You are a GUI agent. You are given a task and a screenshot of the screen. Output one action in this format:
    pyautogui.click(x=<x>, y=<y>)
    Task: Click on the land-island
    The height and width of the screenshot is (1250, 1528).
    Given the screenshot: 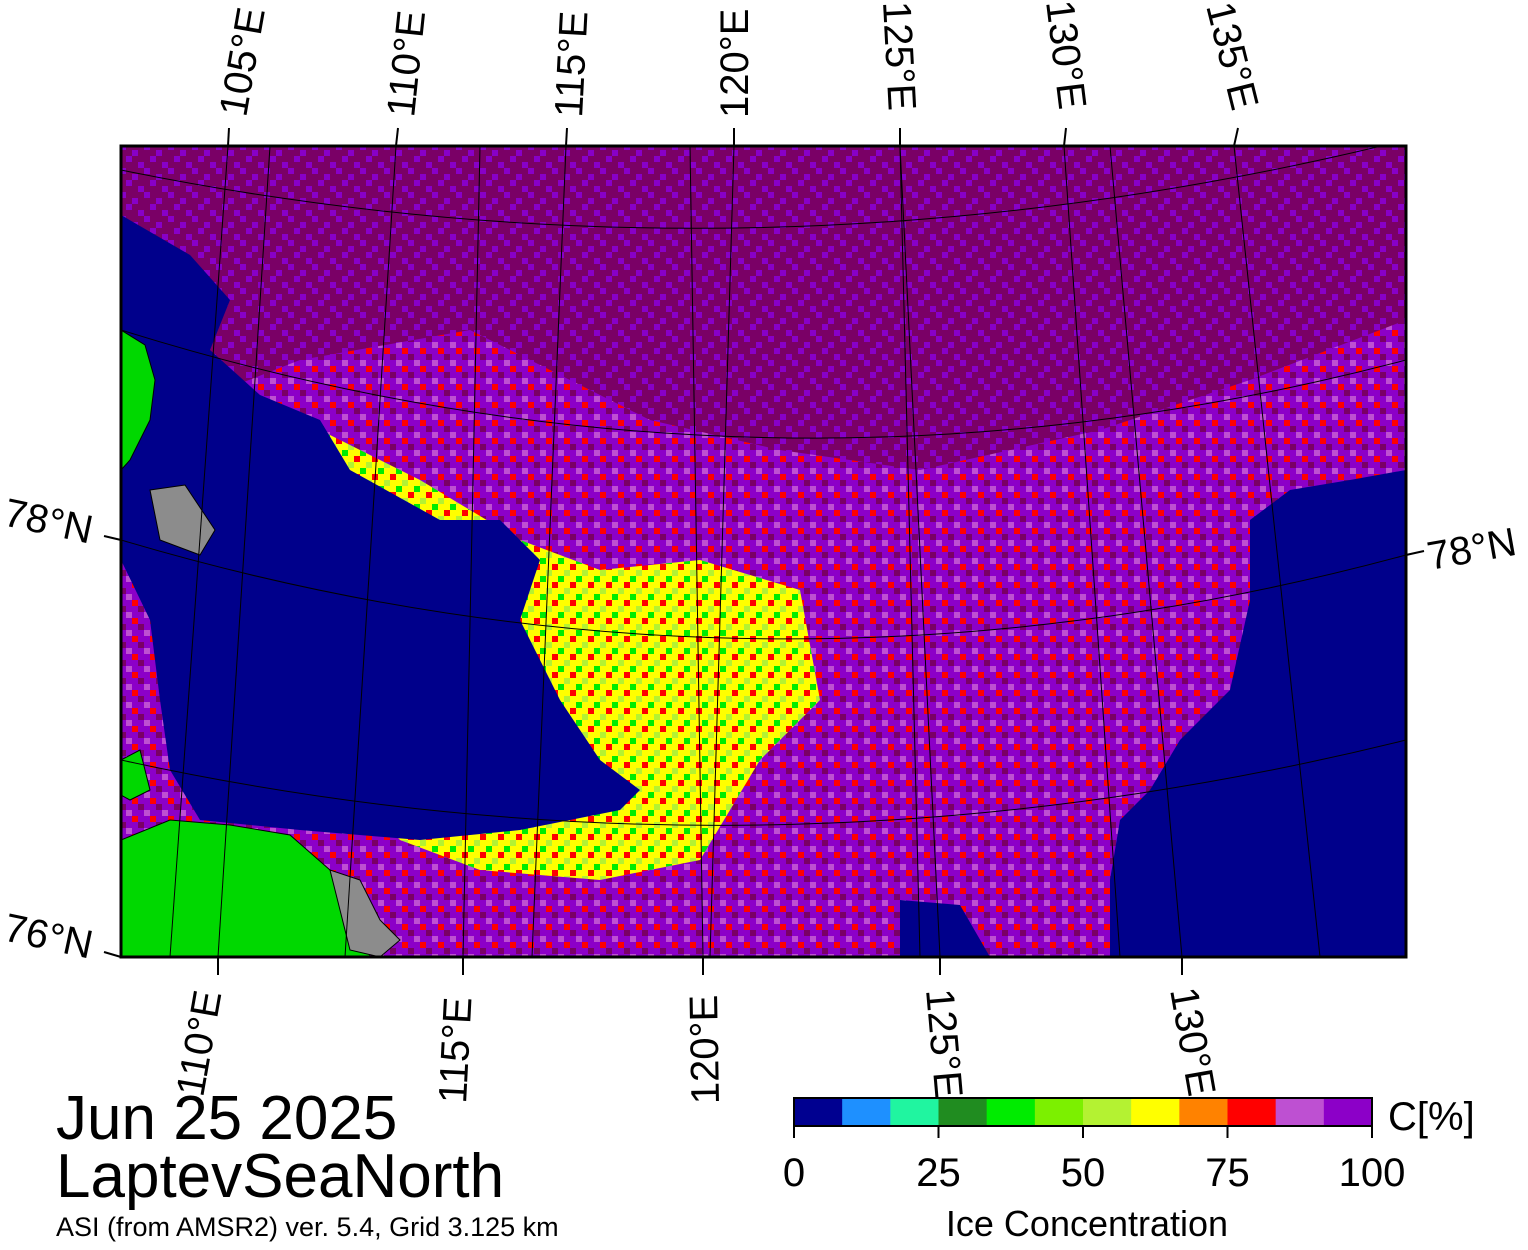 What is the action you would take?
    pyautogui.click(x=138, y=400)
    